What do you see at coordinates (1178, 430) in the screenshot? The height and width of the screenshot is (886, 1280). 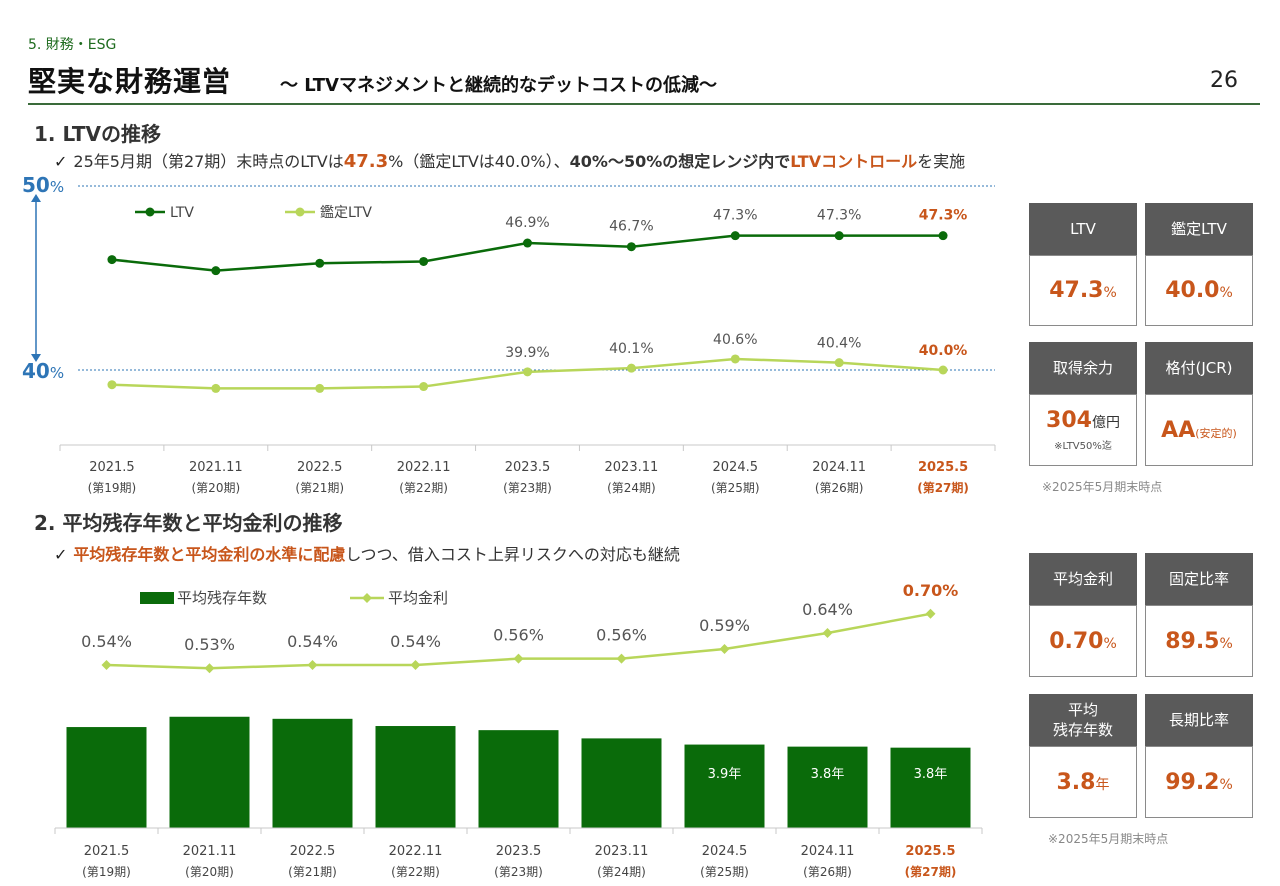 I see `kpi-rating-value: AA` at bounding box center [1178, 430].